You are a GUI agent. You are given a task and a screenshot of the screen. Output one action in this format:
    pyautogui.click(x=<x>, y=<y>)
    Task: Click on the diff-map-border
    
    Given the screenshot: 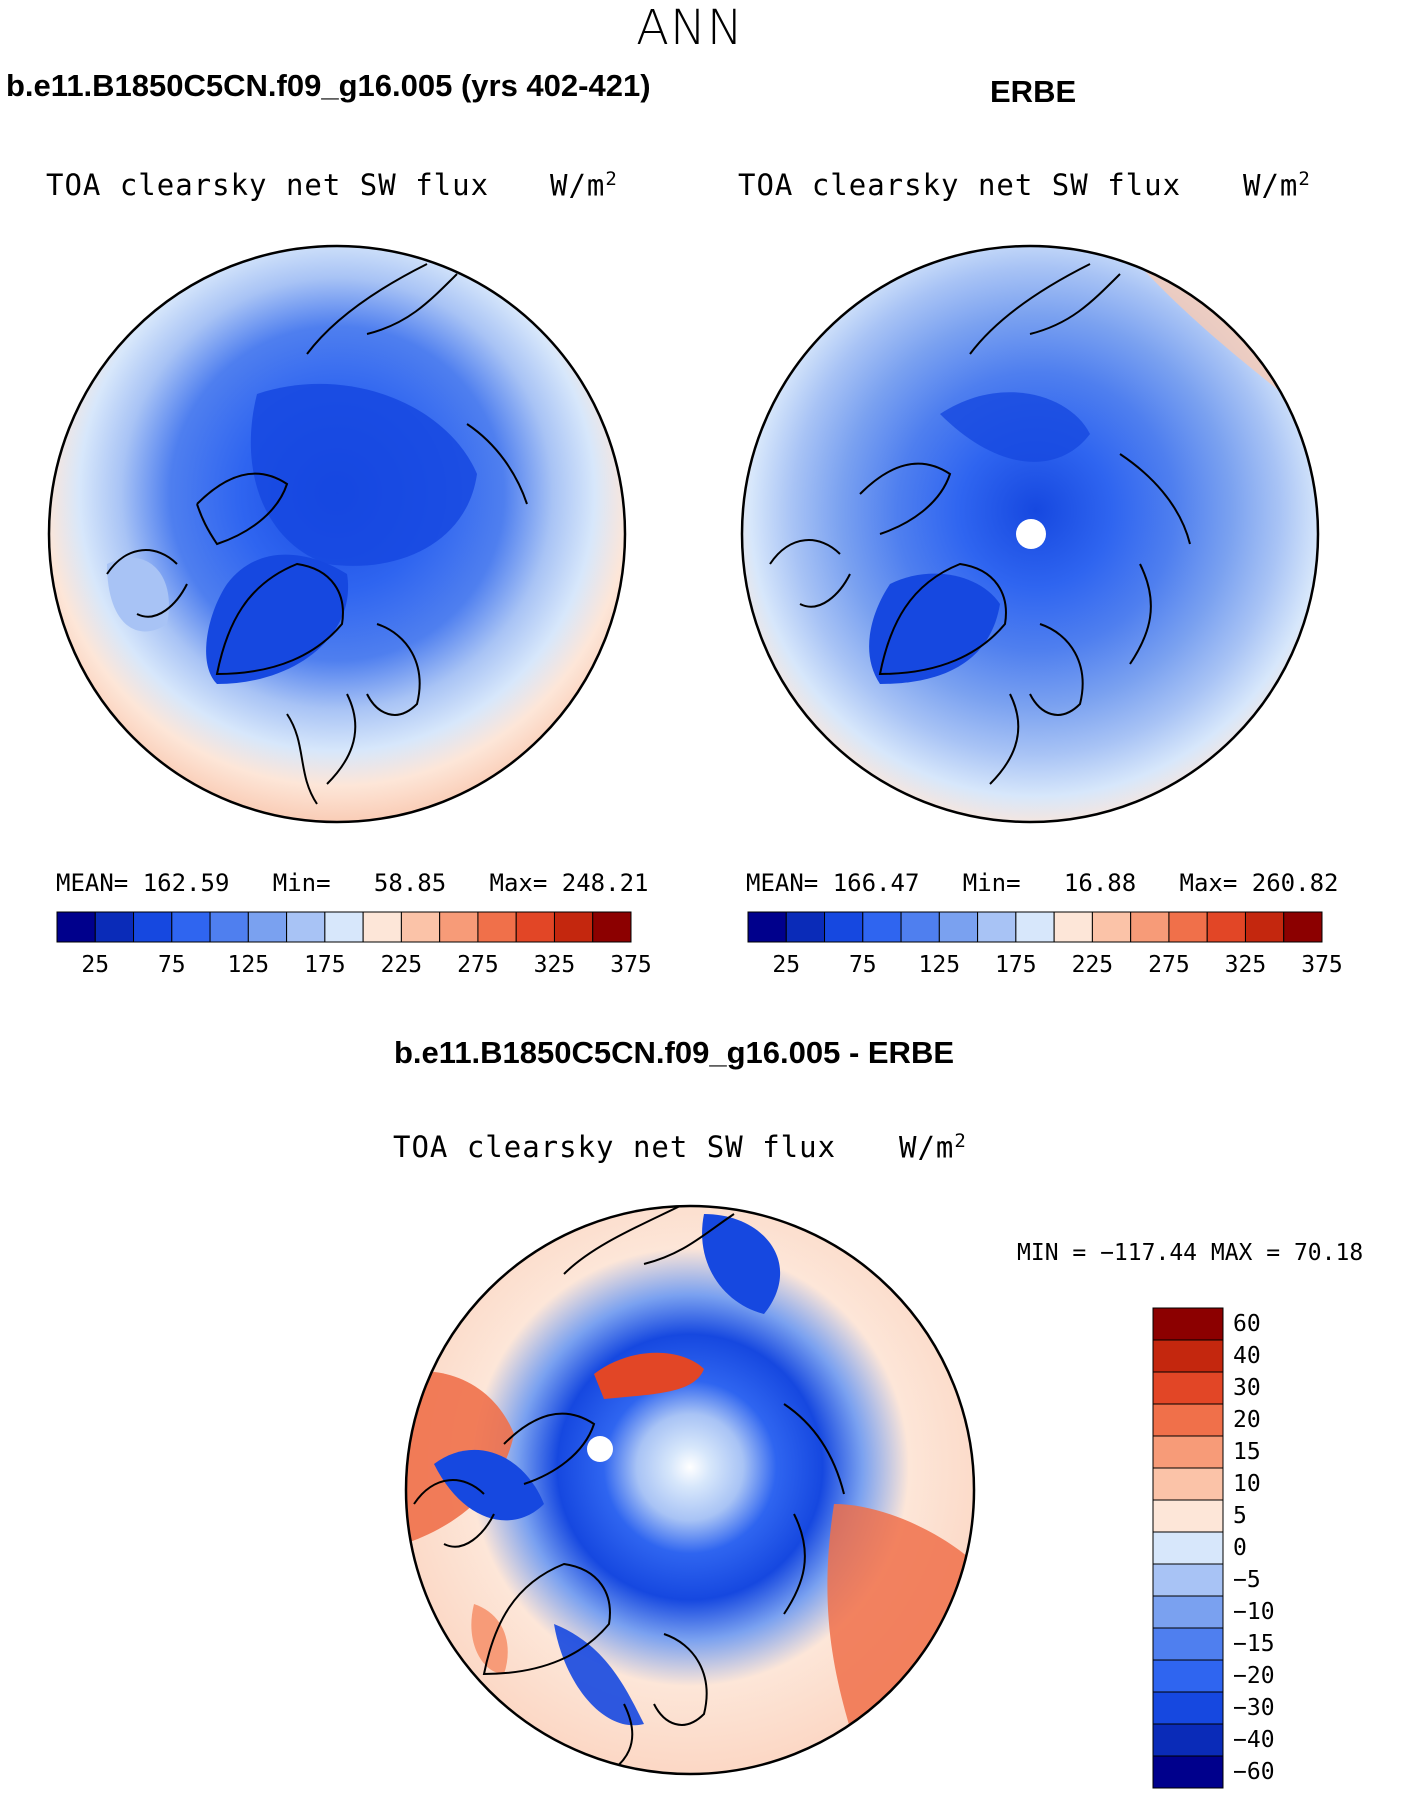 What is the action you would take?
    pyautogui.click(x=690, y=1490)
    